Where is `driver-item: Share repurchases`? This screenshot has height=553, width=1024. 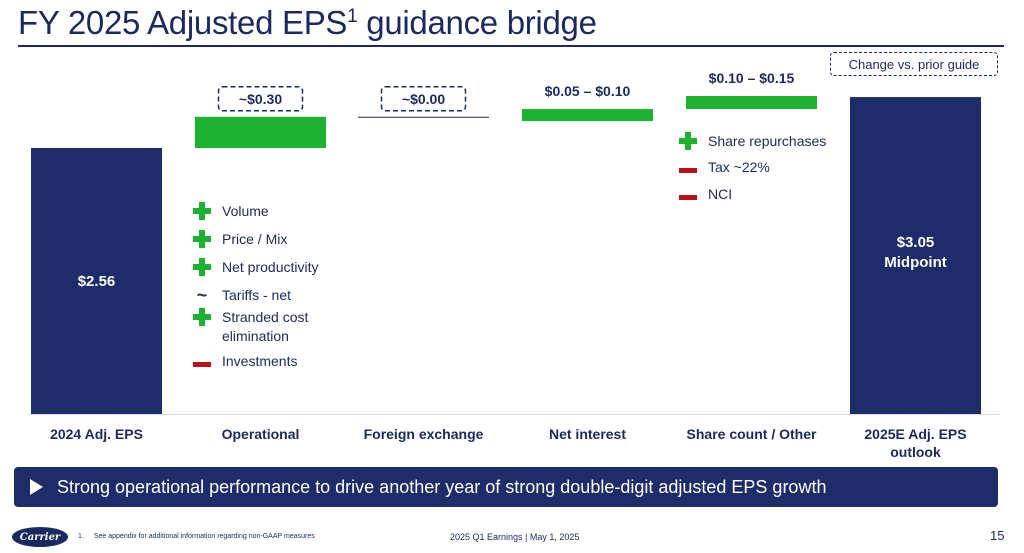 driver-item: Share repurchases is located at coordinates (759, 141).